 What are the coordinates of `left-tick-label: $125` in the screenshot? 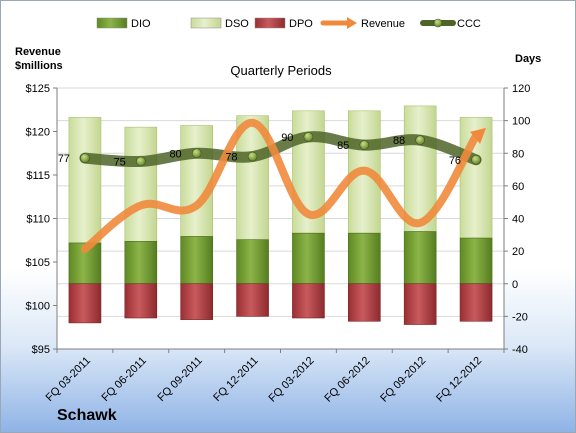 It's located at (38, 89).